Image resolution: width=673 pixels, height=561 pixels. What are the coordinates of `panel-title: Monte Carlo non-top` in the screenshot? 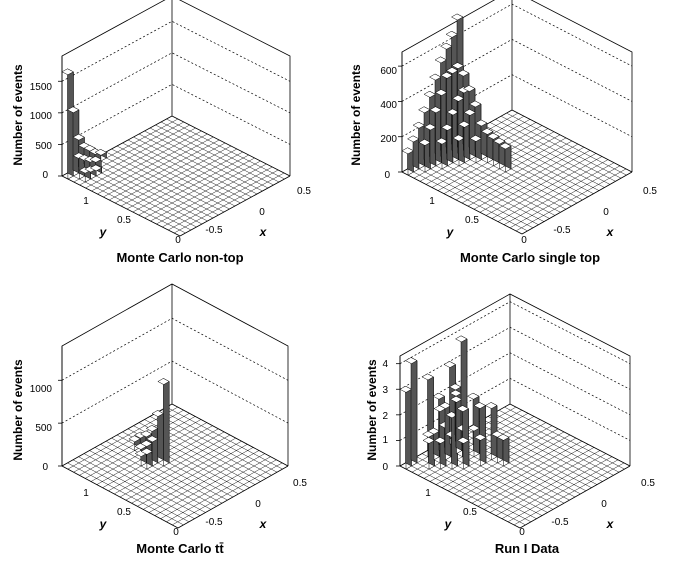 It's located at (179, 257).